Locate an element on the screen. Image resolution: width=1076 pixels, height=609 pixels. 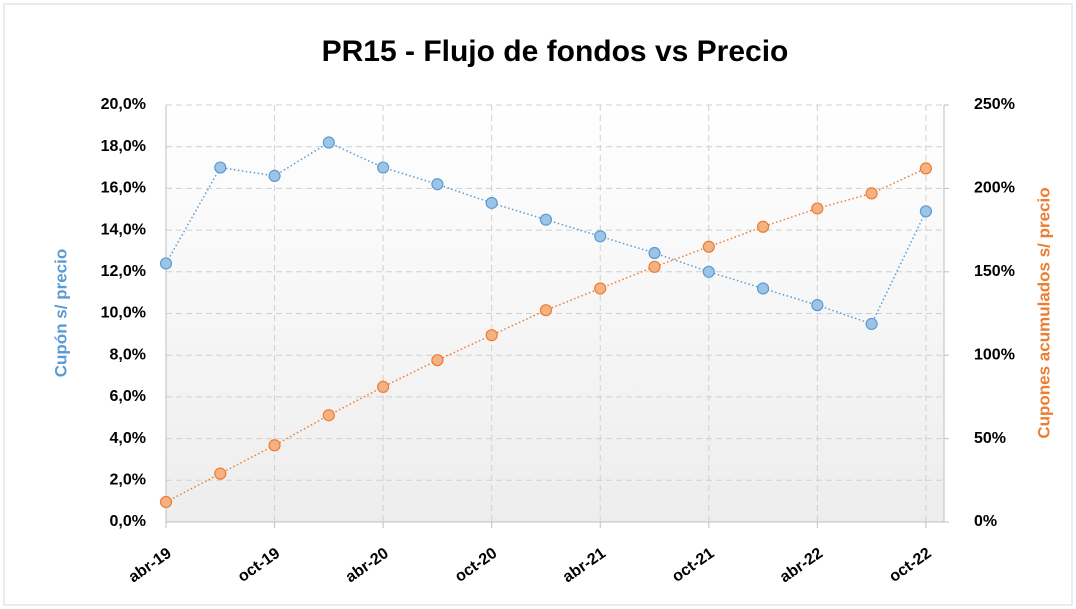
y-tick-label: 10,0% is located at coordinates (123, 313).